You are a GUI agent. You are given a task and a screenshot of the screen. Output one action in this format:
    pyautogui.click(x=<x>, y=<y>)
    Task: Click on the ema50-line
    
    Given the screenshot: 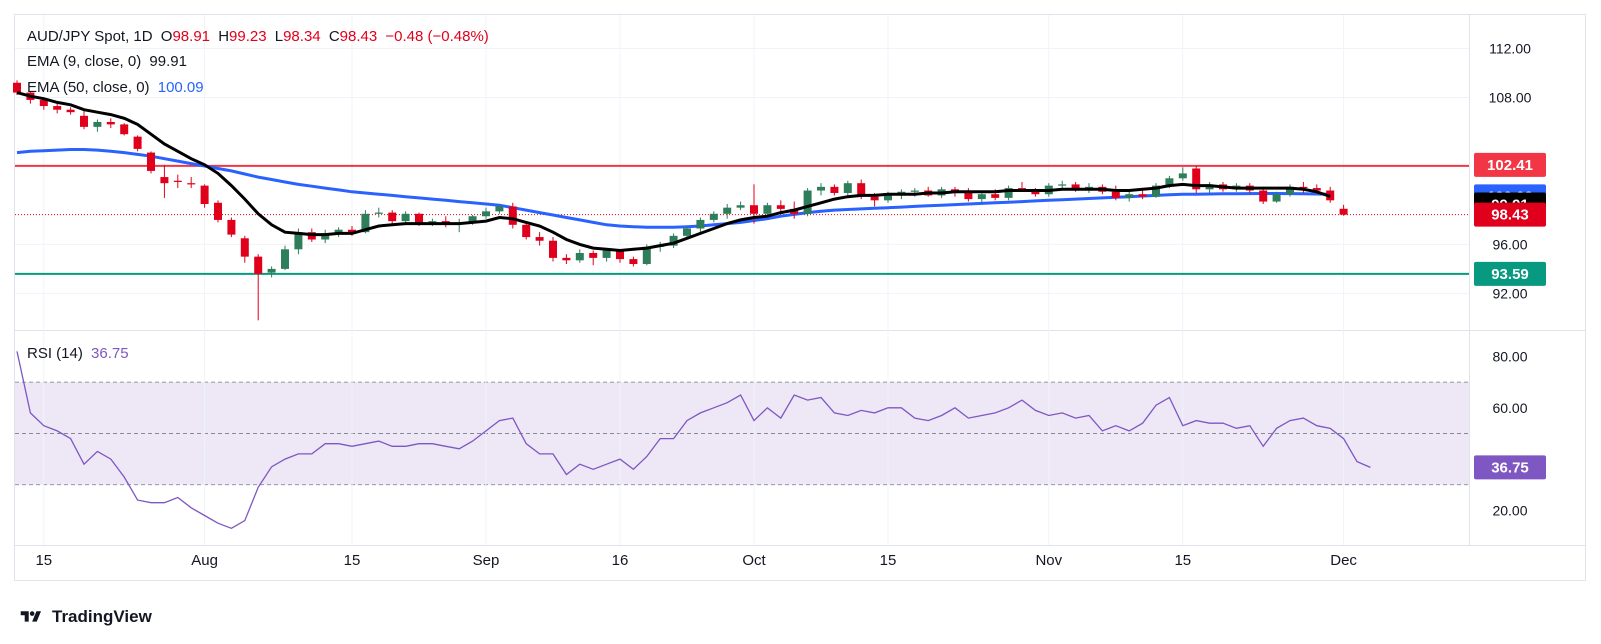 What is the action you would take?
    pyautogui.click(x=673, y=188)
    